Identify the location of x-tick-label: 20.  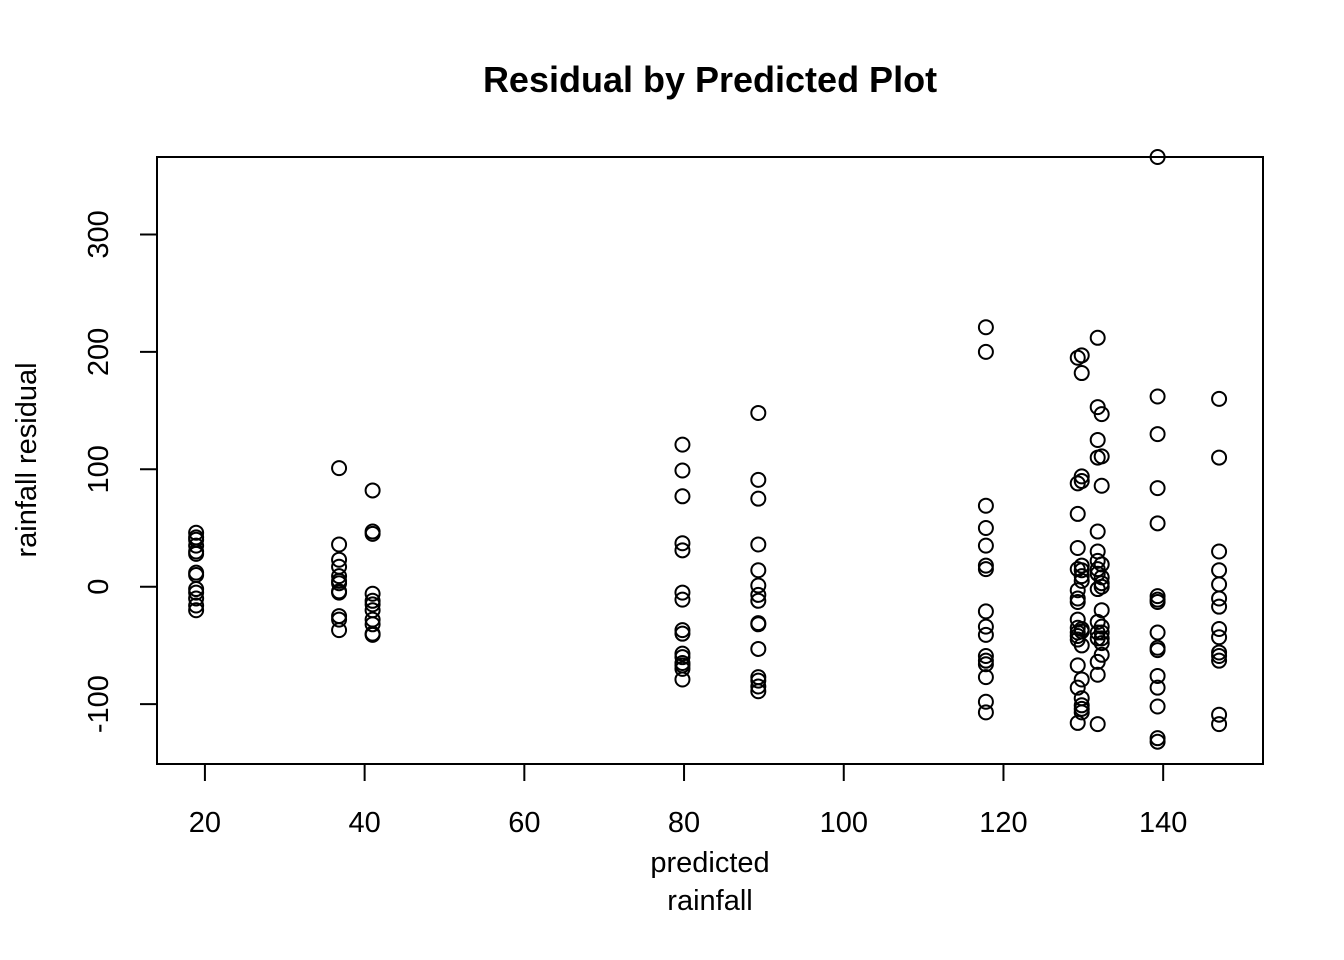
(205, 823).